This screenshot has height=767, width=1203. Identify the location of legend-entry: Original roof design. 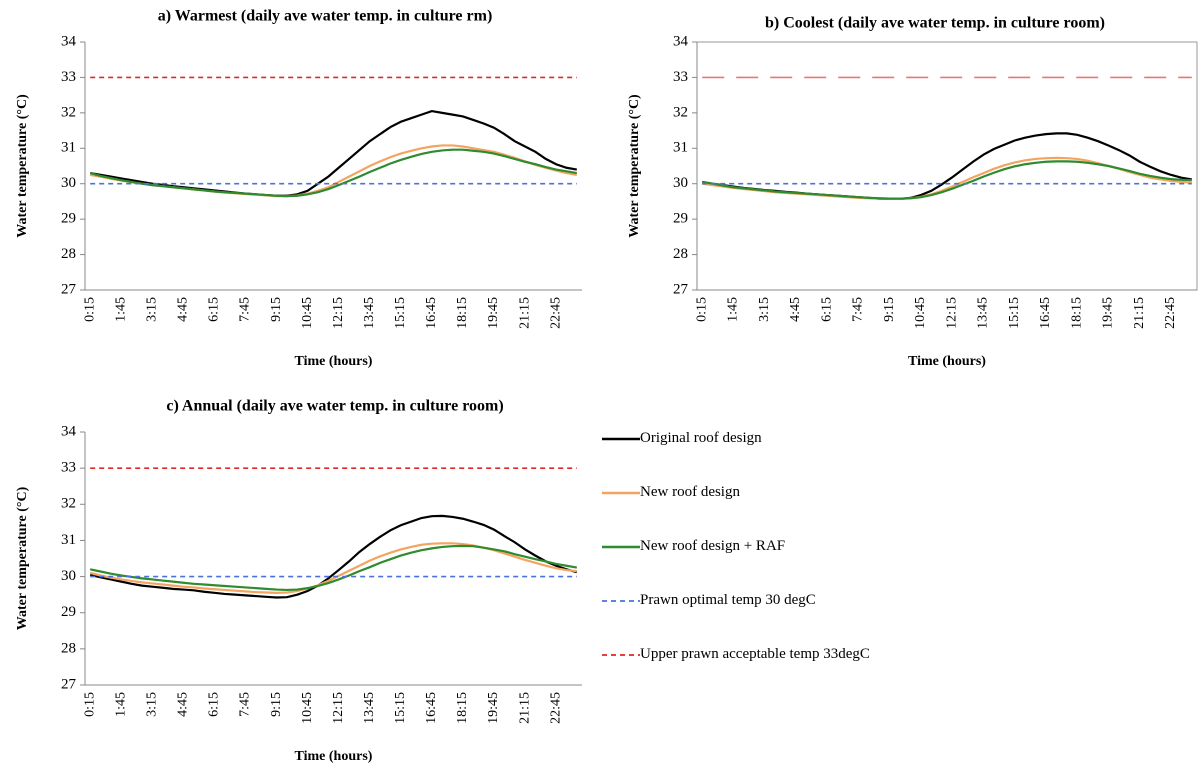
(770, 455).